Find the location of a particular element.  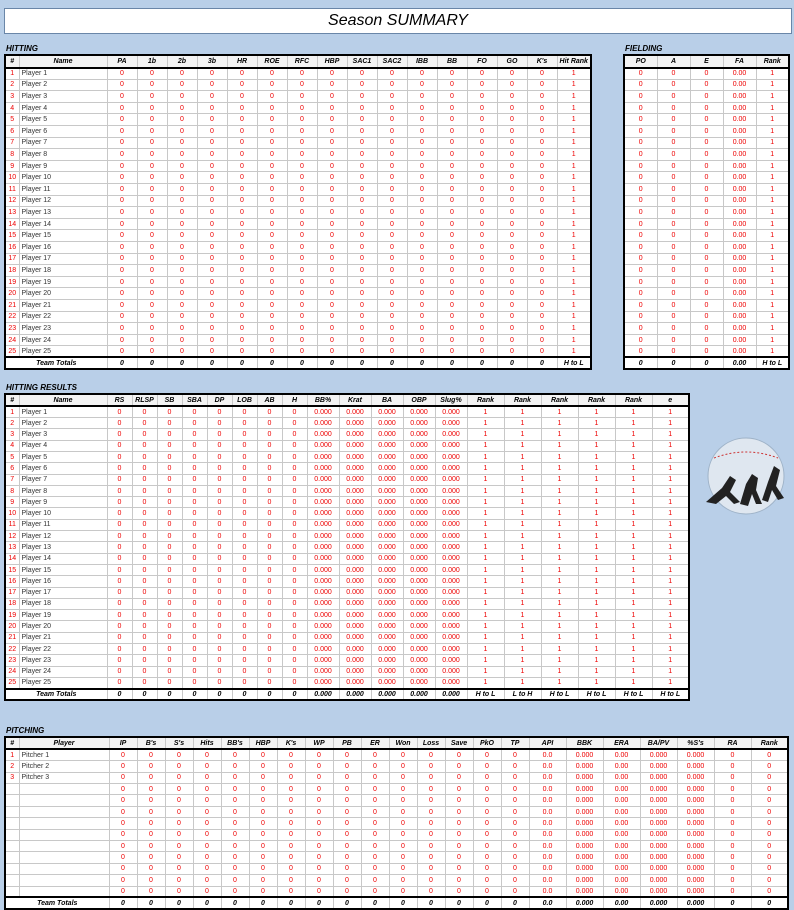

section-label: FIELDING is located at coordinates (644, 48).